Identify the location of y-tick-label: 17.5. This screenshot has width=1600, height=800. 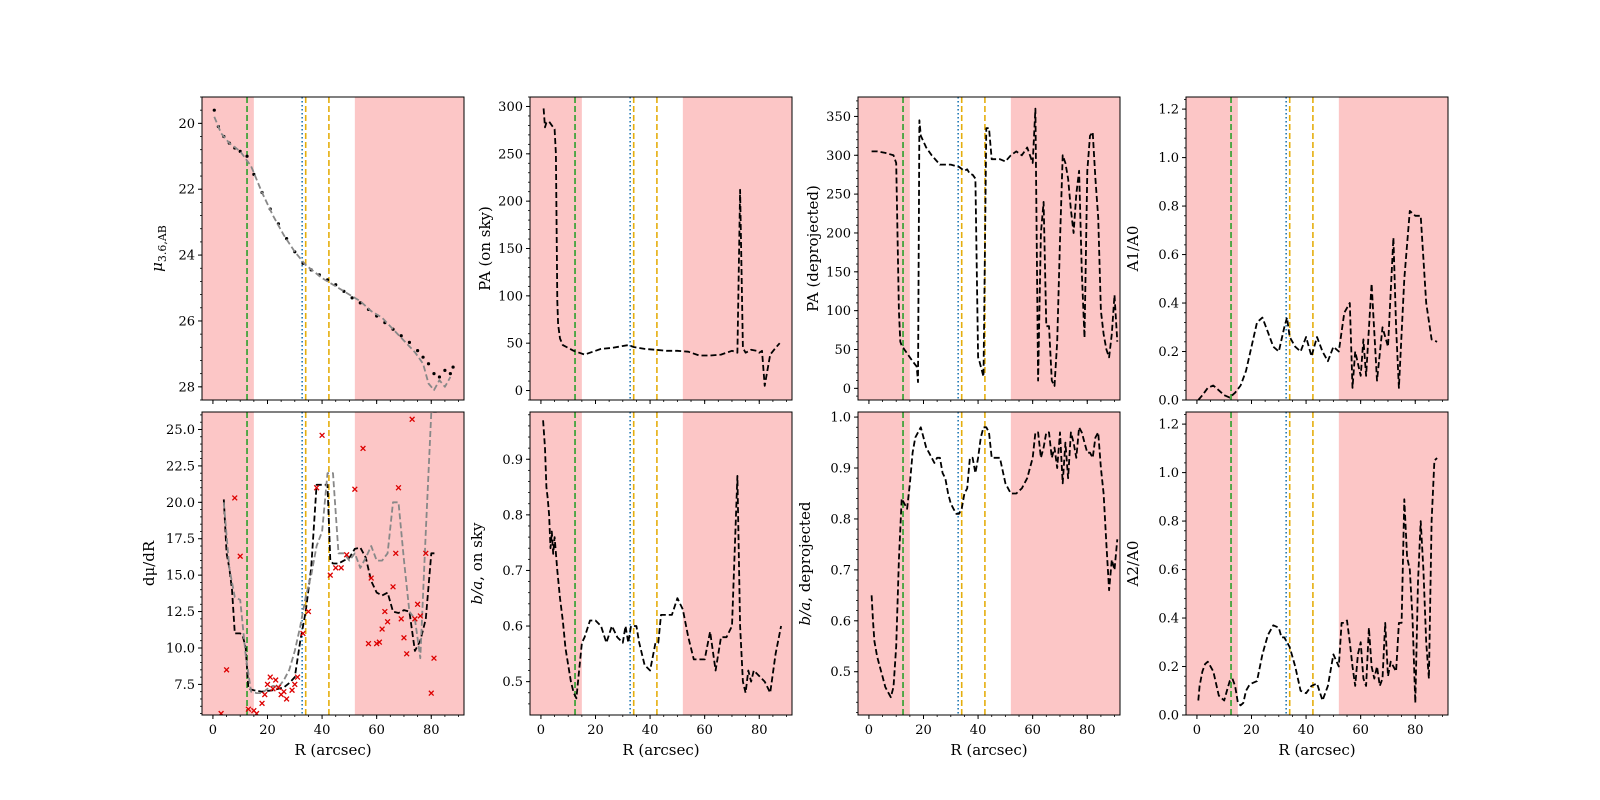
(180, 539).